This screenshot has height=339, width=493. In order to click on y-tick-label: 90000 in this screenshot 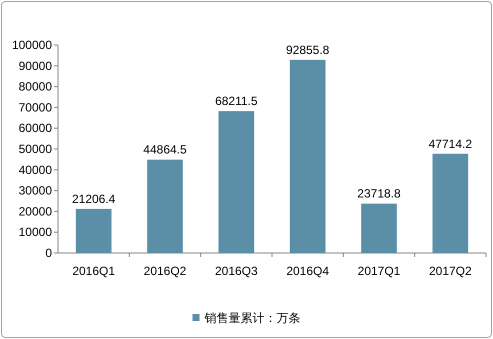, I will do `click(35, 65)`.